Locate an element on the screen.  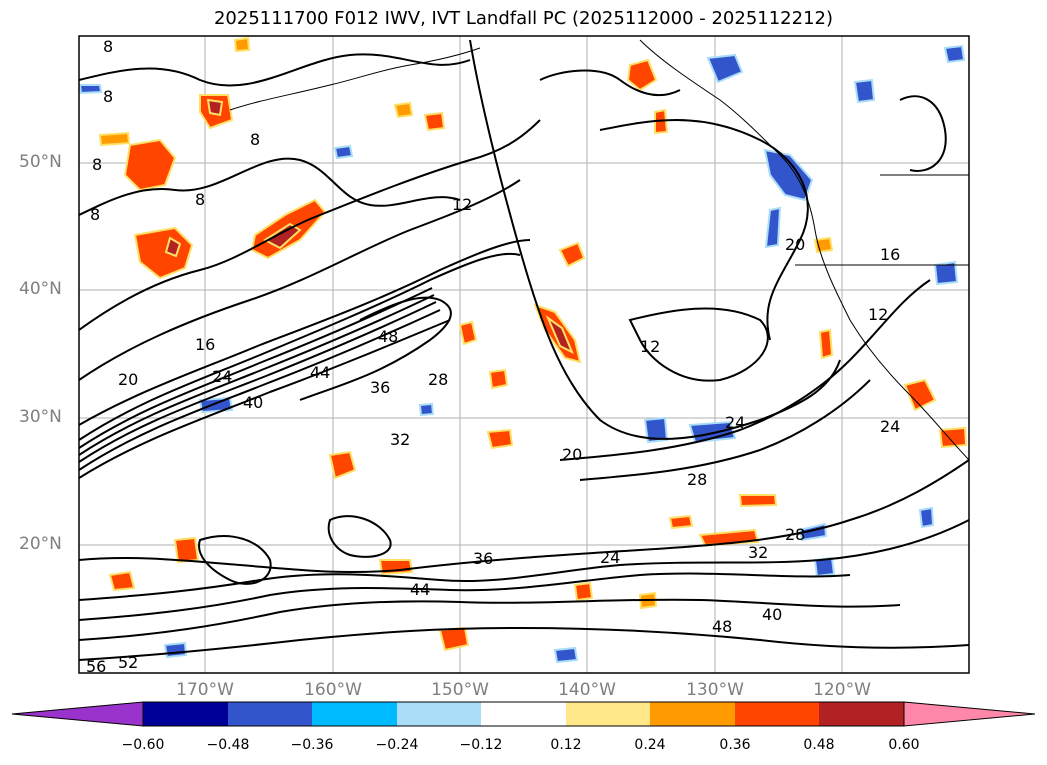
colorbar-tick-label: 0.48 is located at coordinates (819, 745).